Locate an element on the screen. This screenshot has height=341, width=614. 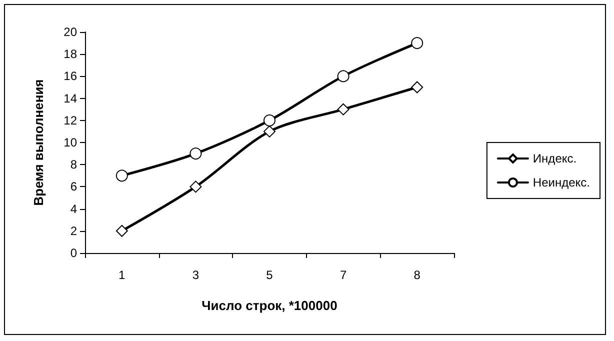
legend-label: Неиндекс. is located at coordinates (561, 183).